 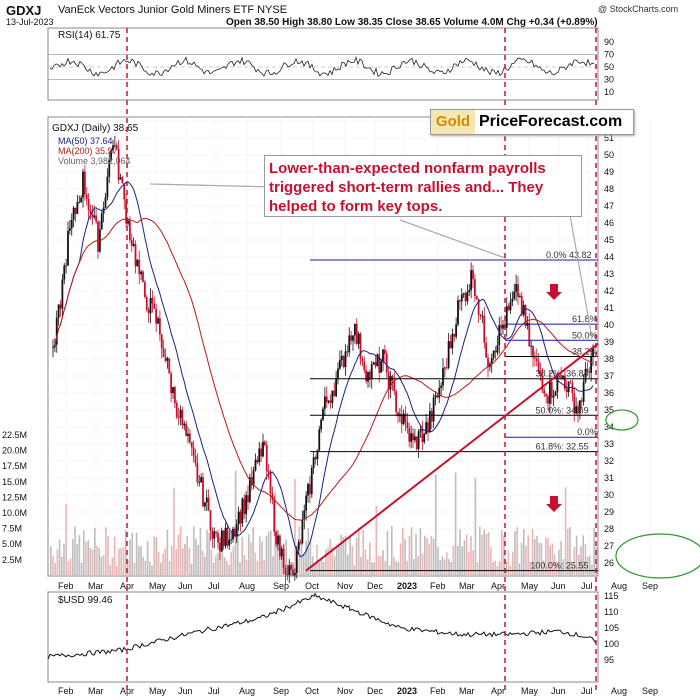 What do you see at coordinates (609, 55) in the screenshot?
I see `rsi-tick-label: 70` at bounding box center [609, 55].